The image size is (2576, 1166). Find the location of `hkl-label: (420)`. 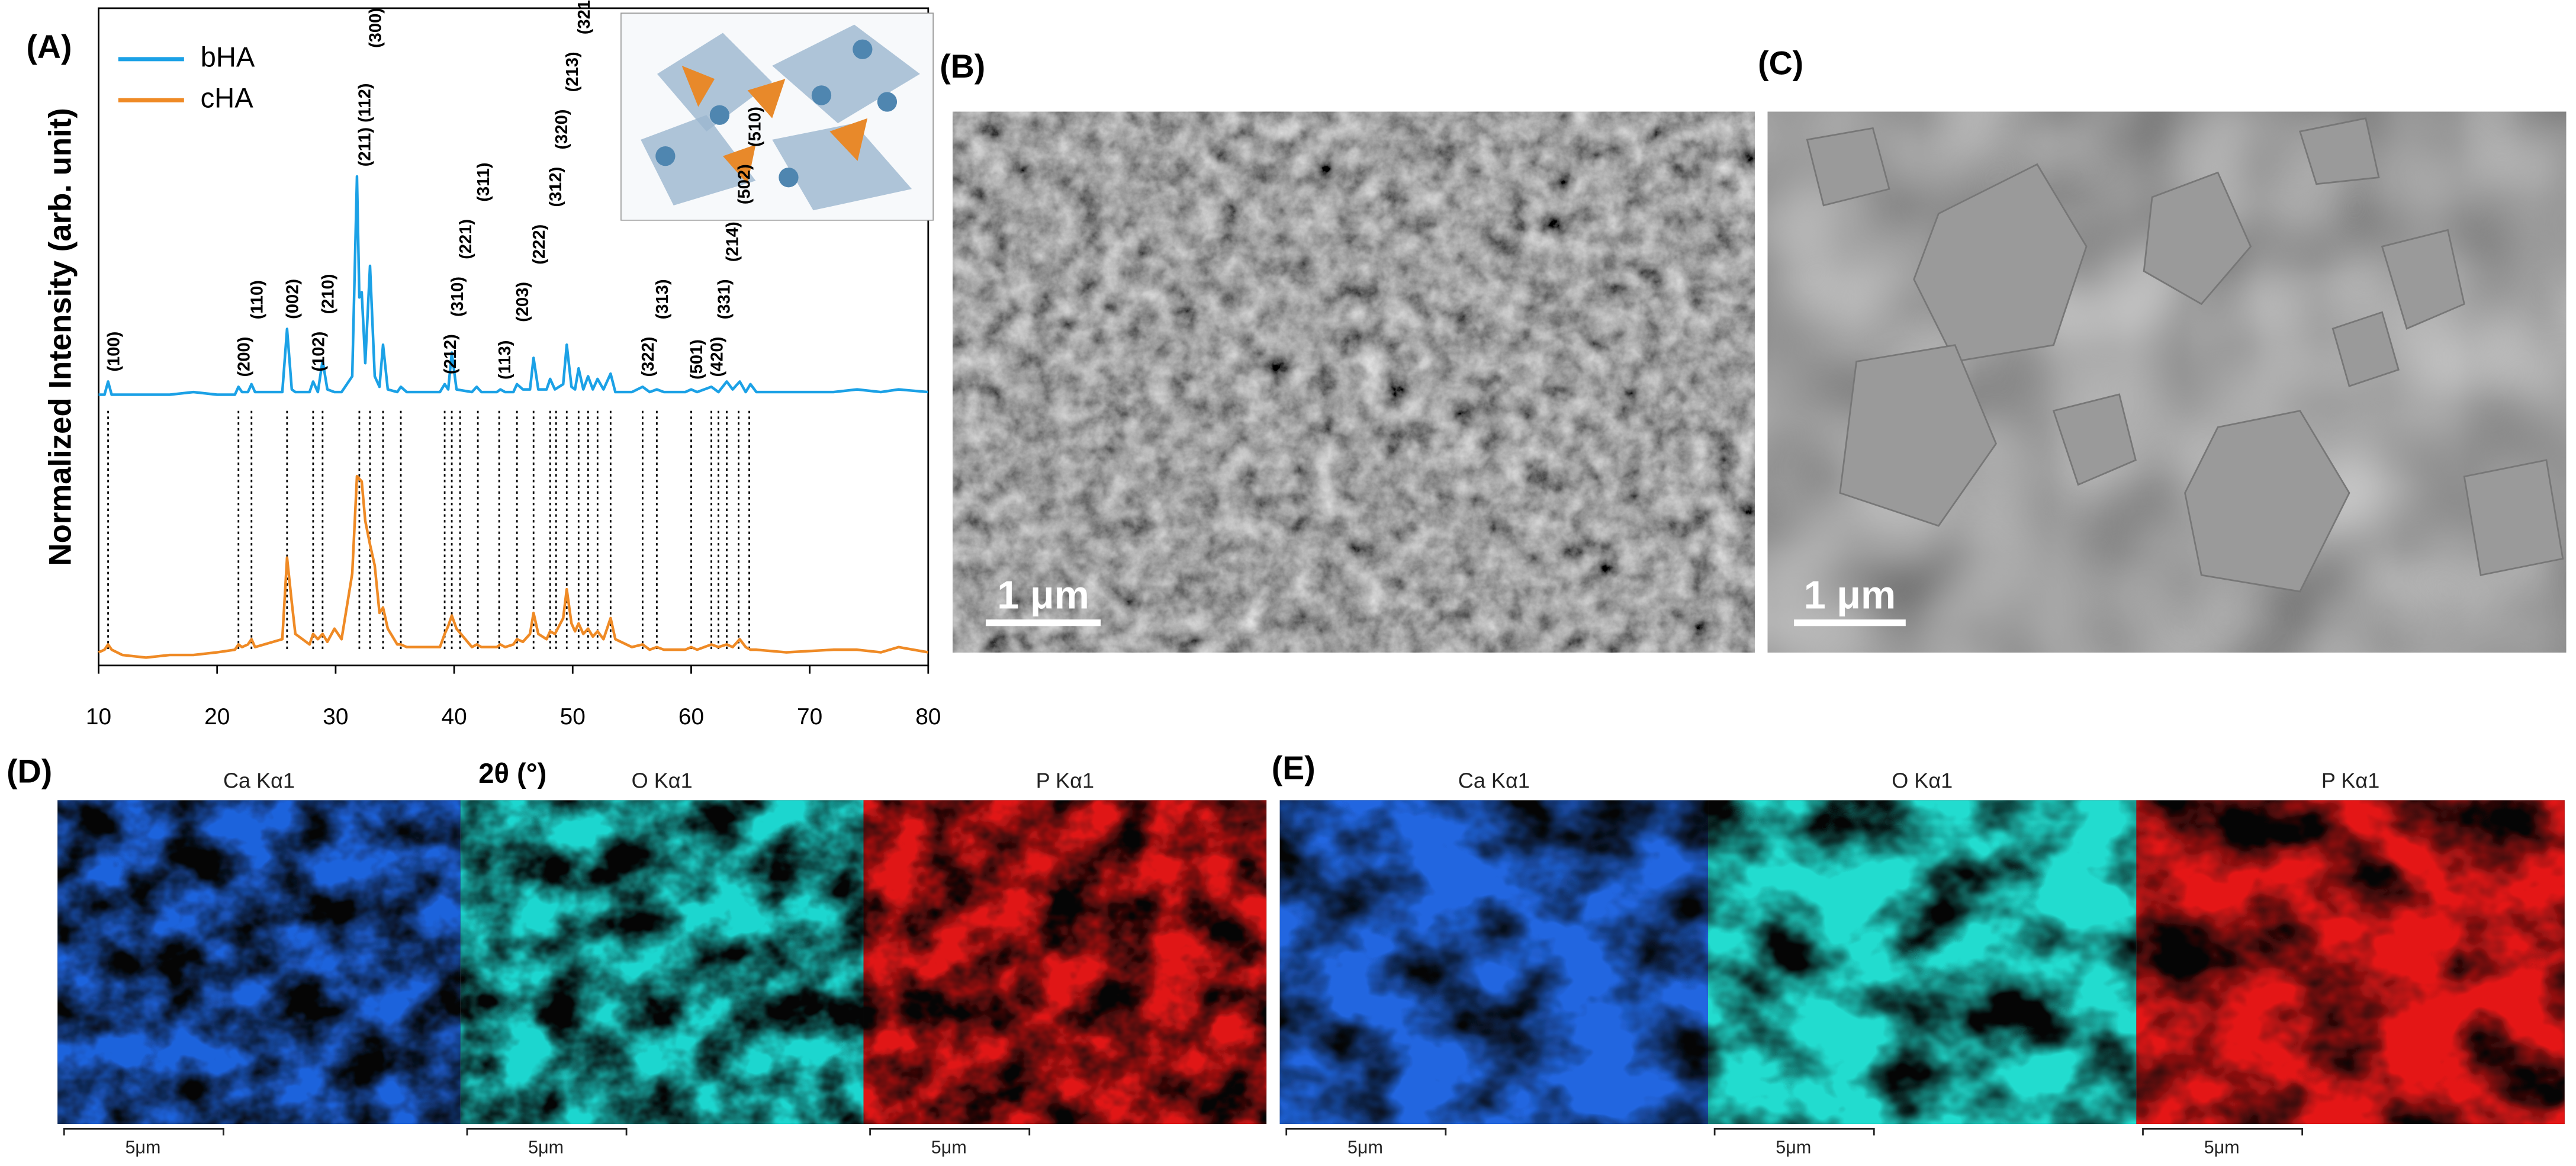

hkl-label: (420) is located at coordinates (717, 357).